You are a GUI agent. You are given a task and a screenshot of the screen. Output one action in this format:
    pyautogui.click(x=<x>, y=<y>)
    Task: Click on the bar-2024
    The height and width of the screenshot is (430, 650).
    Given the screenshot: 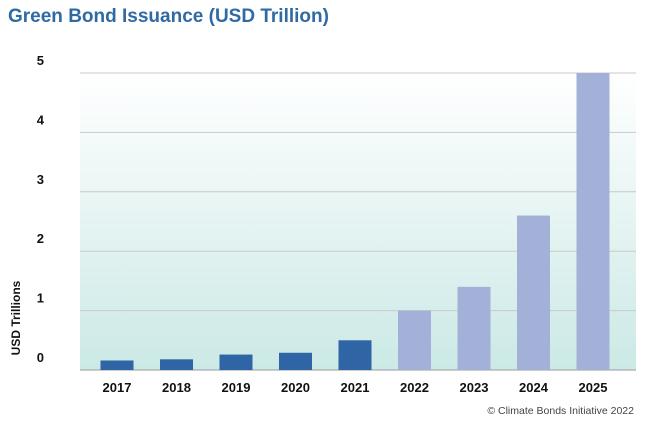 What is the action you would take?
    pyautogui.click(x=533, y=292)
    